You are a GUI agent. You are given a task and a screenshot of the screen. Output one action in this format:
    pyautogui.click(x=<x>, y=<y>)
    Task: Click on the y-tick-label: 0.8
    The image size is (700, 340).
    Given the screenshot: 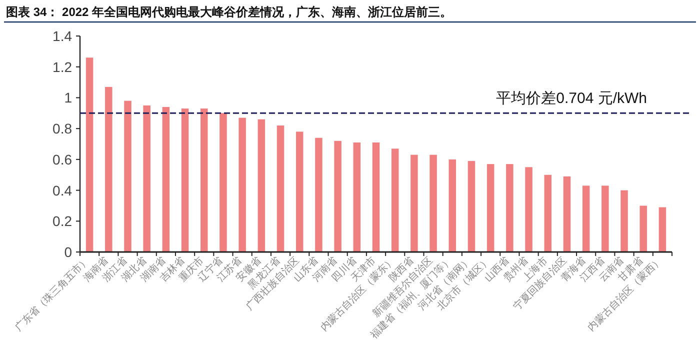 What is the action you would take?
    pyautogui.click(x=62, y=128)
    